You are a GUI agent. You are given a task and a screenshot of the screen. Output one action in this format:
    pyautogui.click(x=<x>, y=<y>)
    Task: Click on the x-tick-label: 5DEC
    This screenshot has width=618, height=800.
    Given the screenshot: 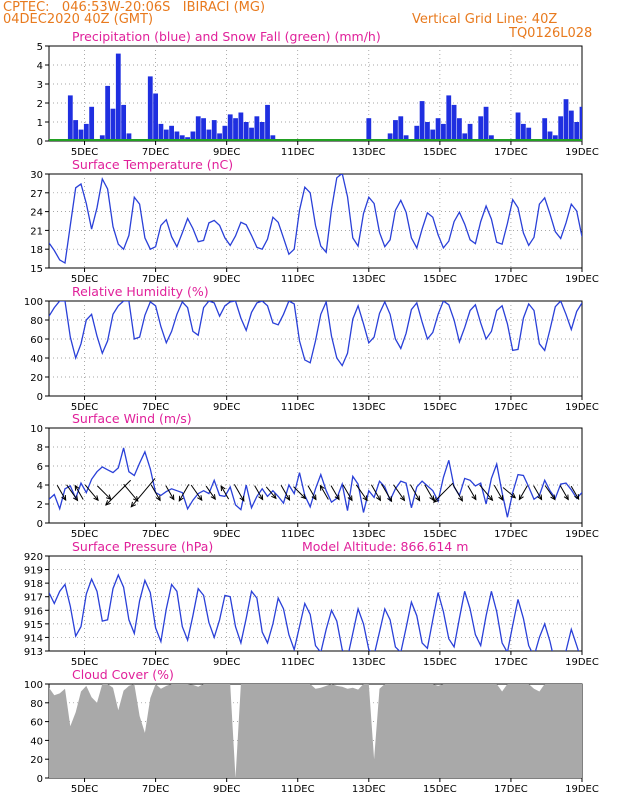 What is the action you would take?
    pyautogui.click(x=84, y=279)
    